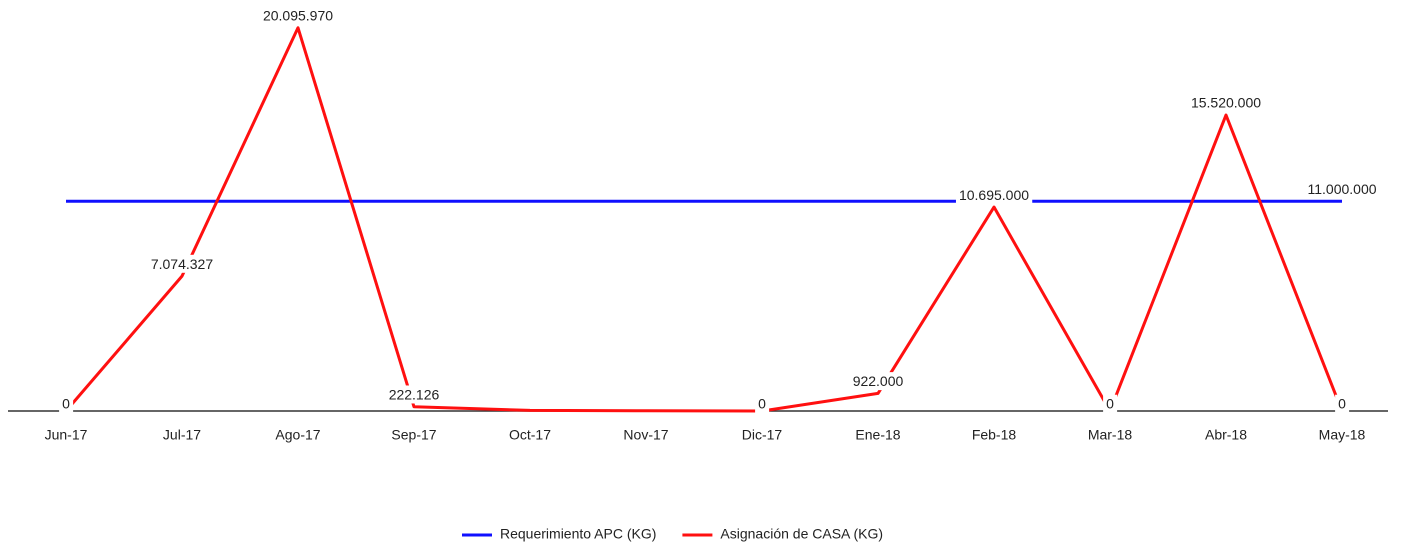  What do you see at coordinates (877, 435) in the screenshot?
I see `x-tick-label: Ene-18` at bounding box center [877, 435].